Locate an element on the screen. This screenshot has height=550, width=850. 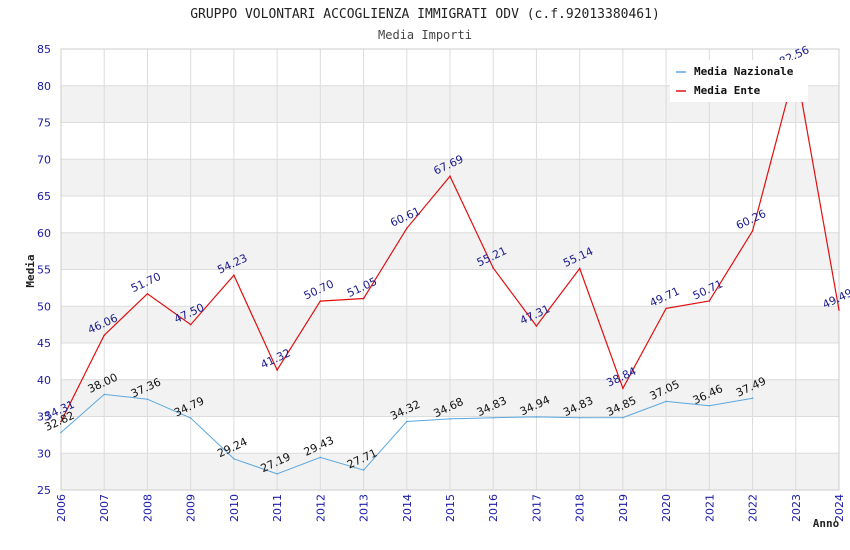
y-tick-label: 25 is located at coordinates (44, 490).